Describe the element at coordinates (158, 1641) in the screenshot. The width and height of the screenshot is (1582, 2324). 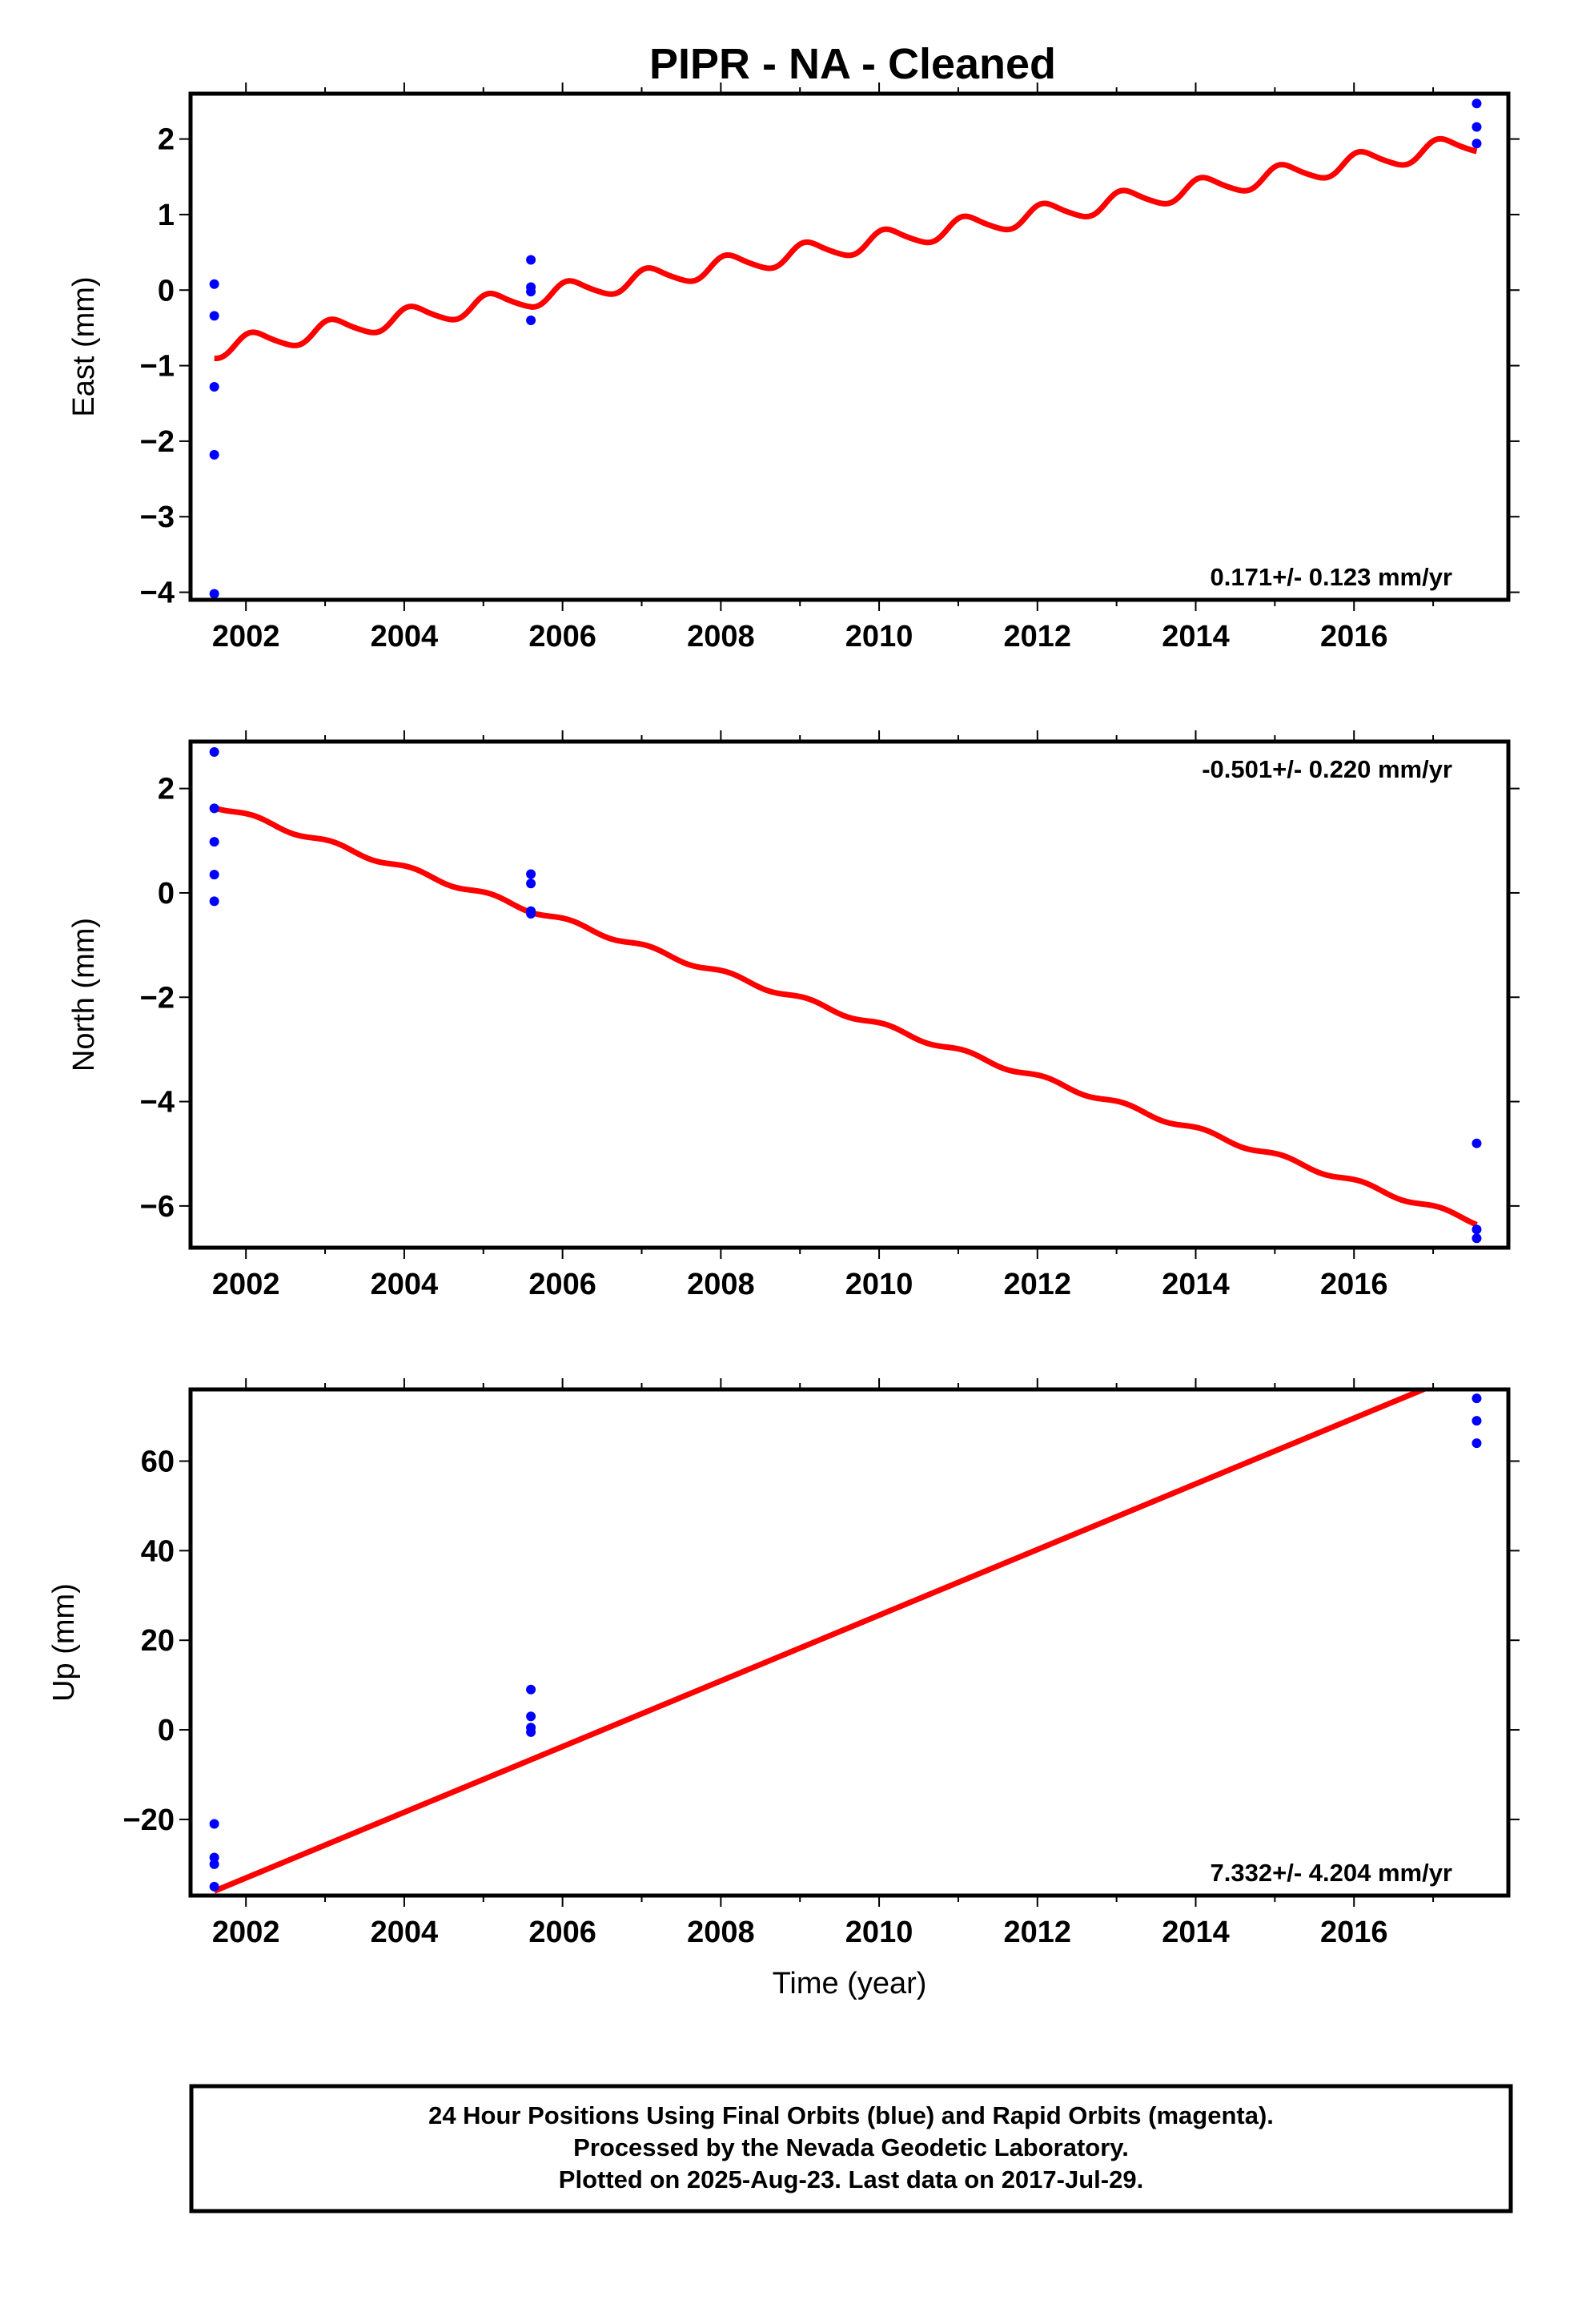
I see `y-tick-label: 20` at that location.